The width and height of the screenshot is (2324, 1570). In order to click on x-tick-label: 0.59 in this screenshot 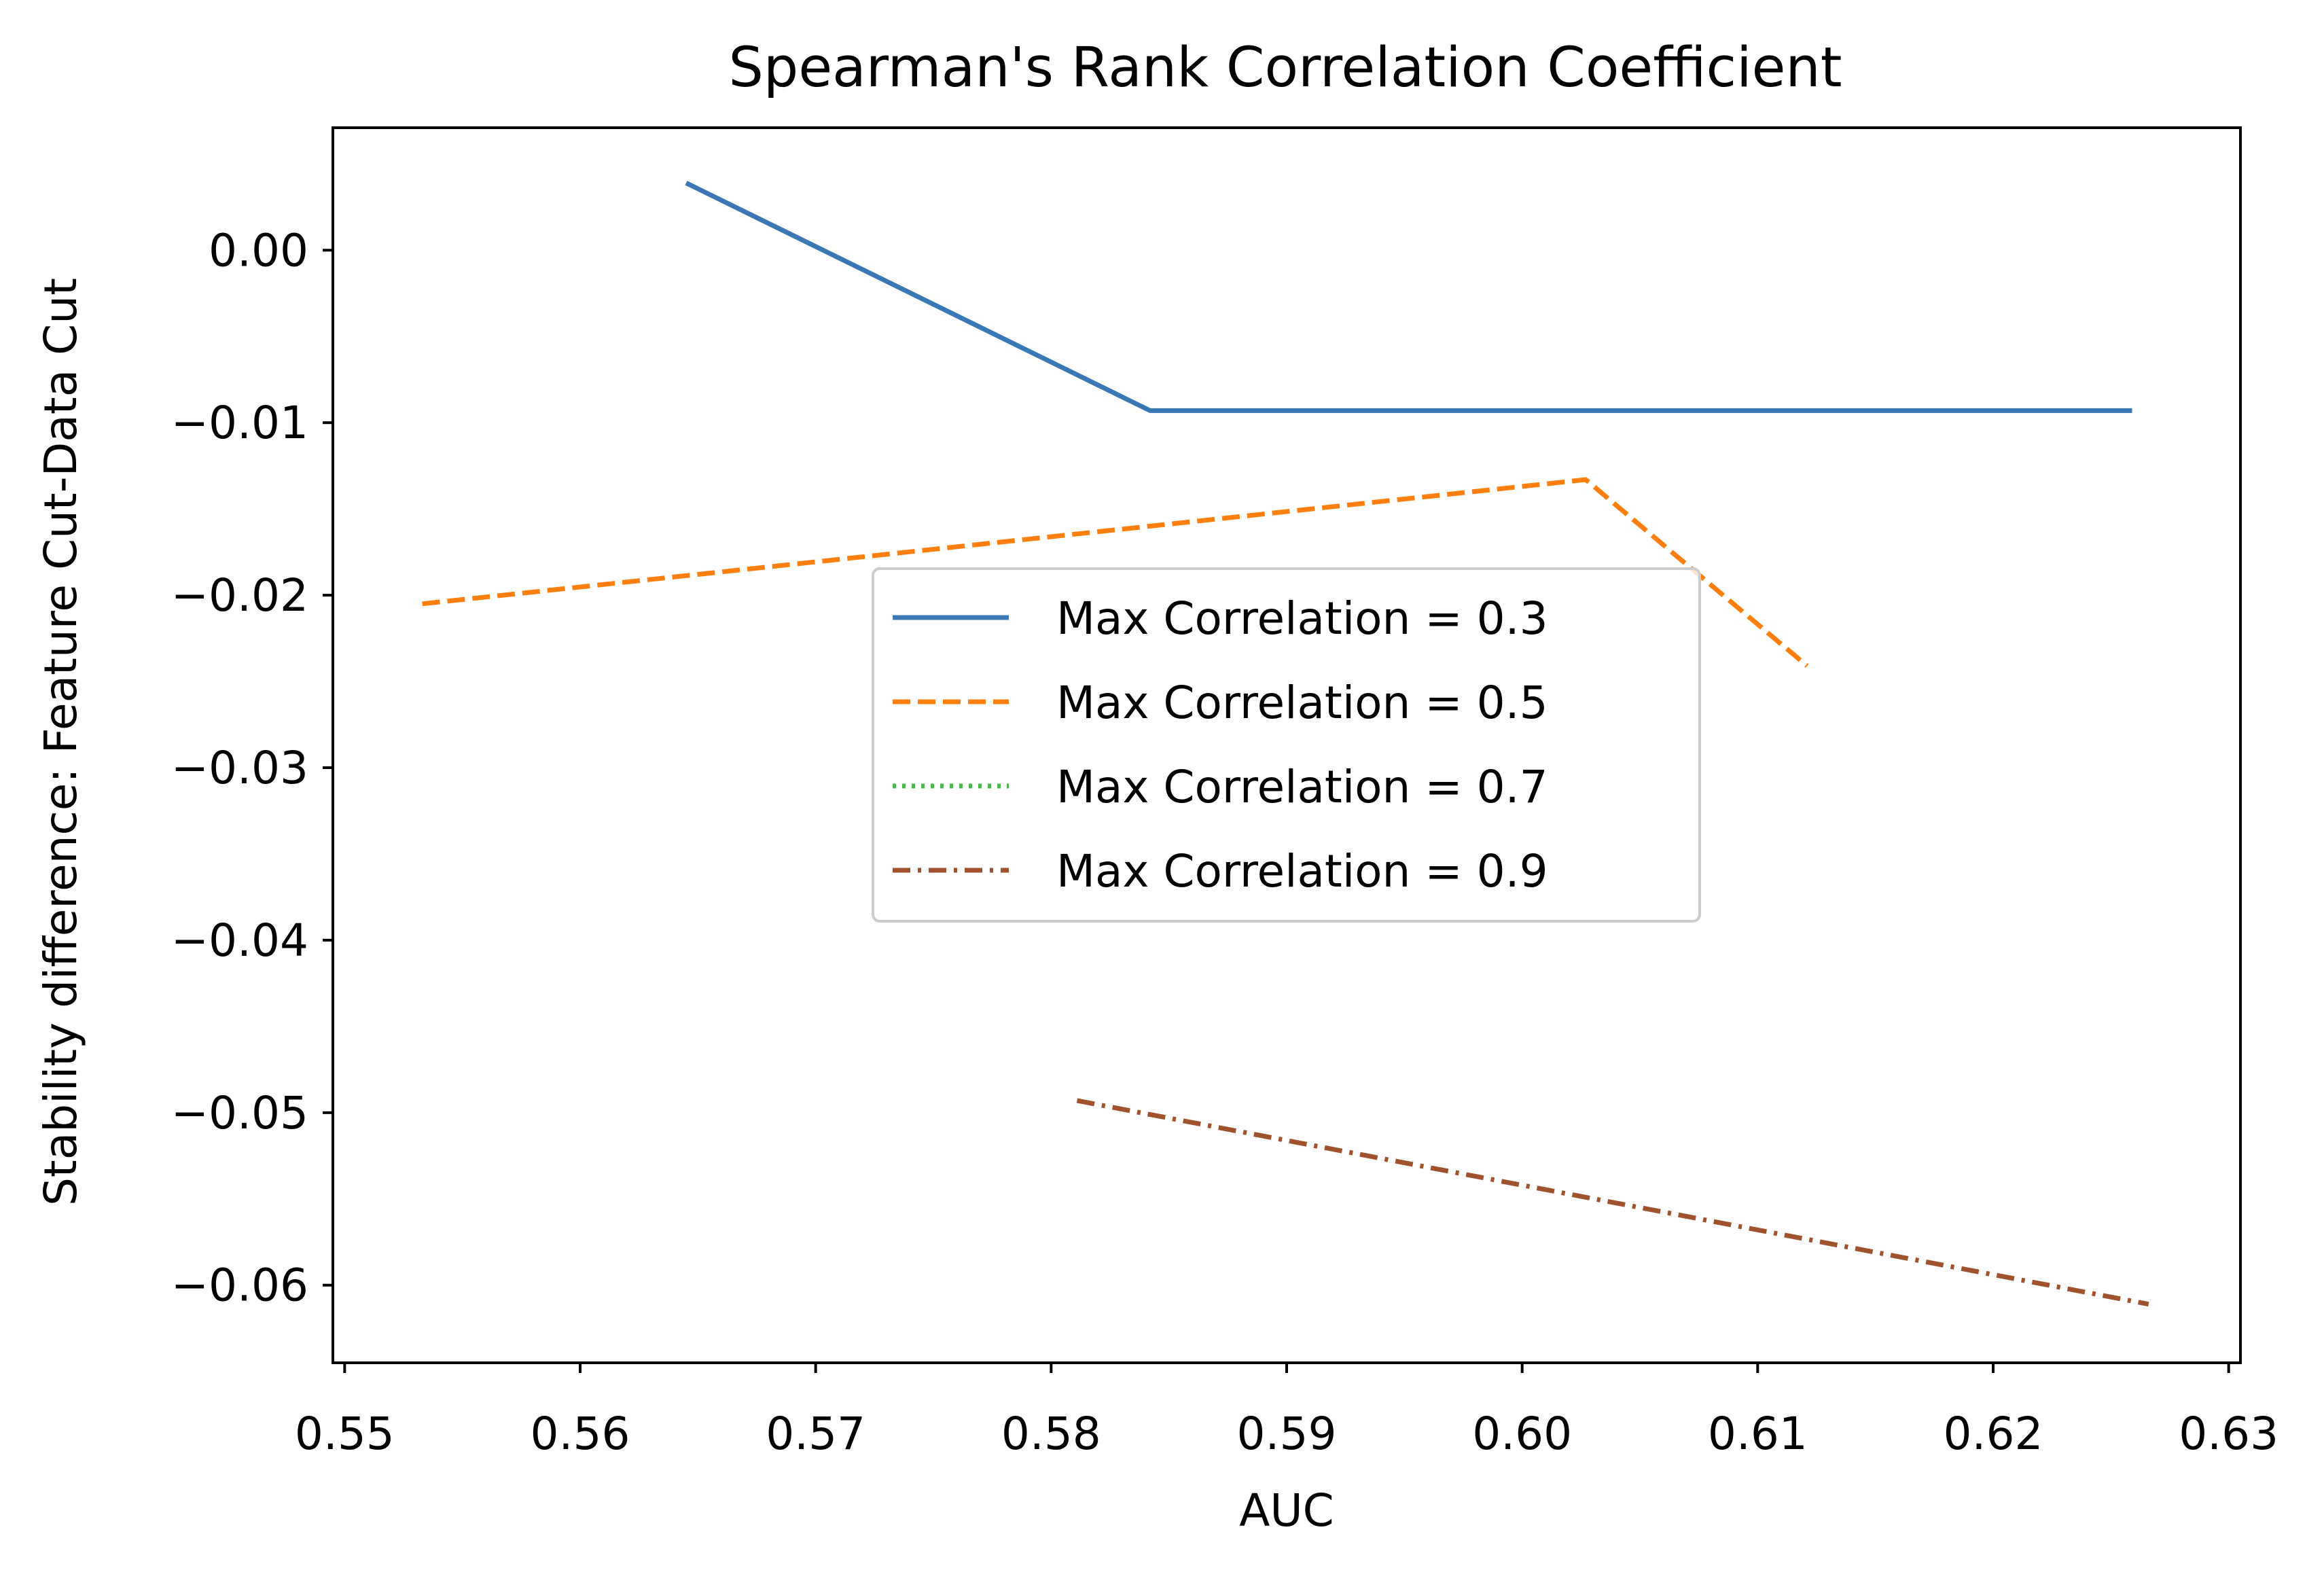, I will do `click(1287, 1434)`.